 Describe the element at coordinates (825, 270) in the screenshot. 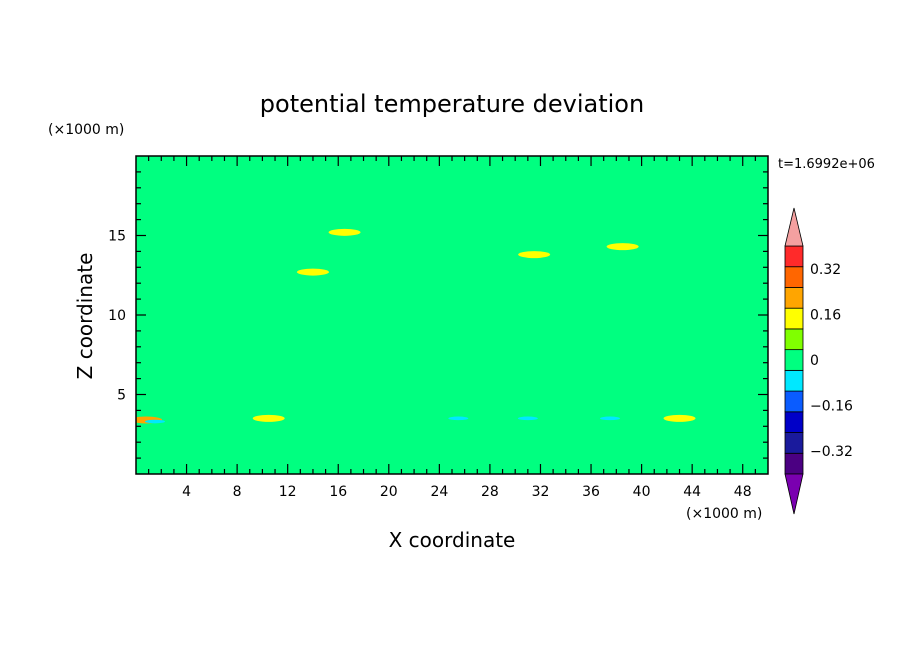

I see `colorbar-tick-label: 0.32` at that location.